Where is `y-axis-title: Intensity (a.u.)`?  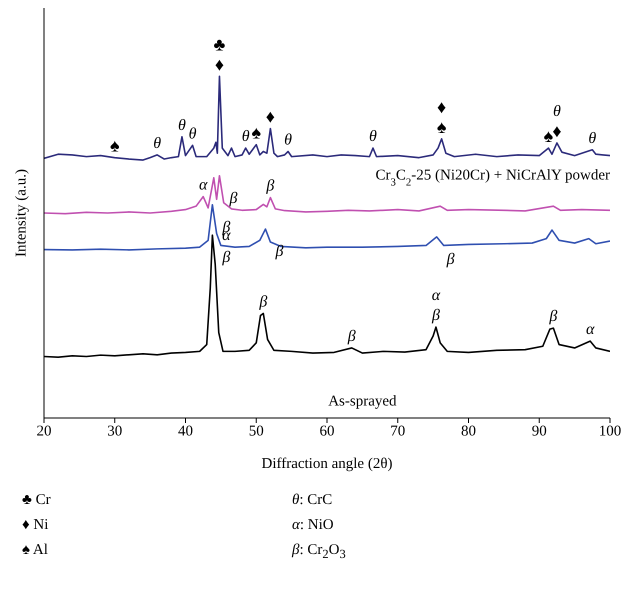 y-axis-title: Intensity (a.u.) is located at coordinates (21, 213).